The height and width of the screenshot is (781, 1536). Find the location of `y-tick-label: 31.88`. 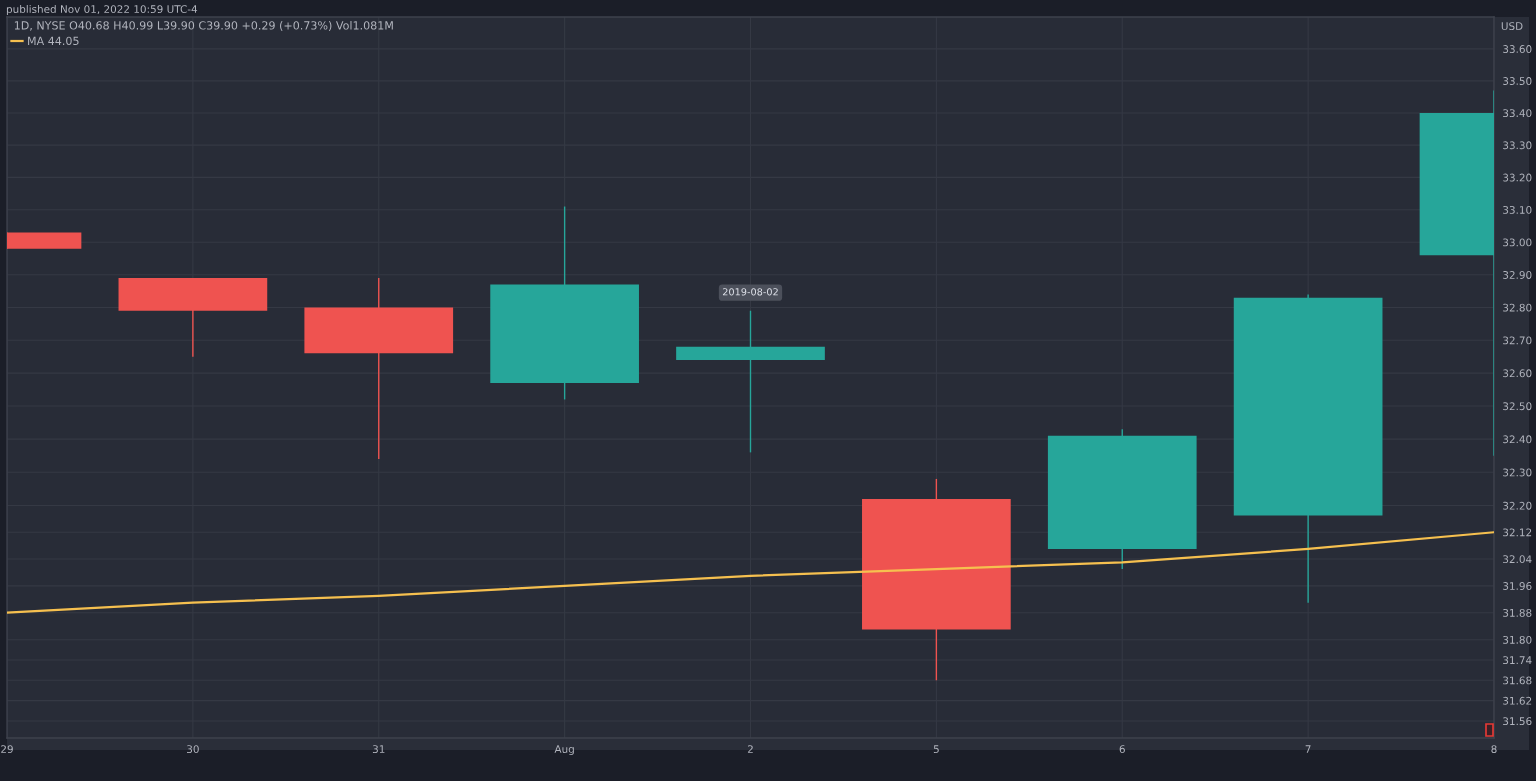

y-tick-label: 31.88 is located at coordinates (1517, 612).